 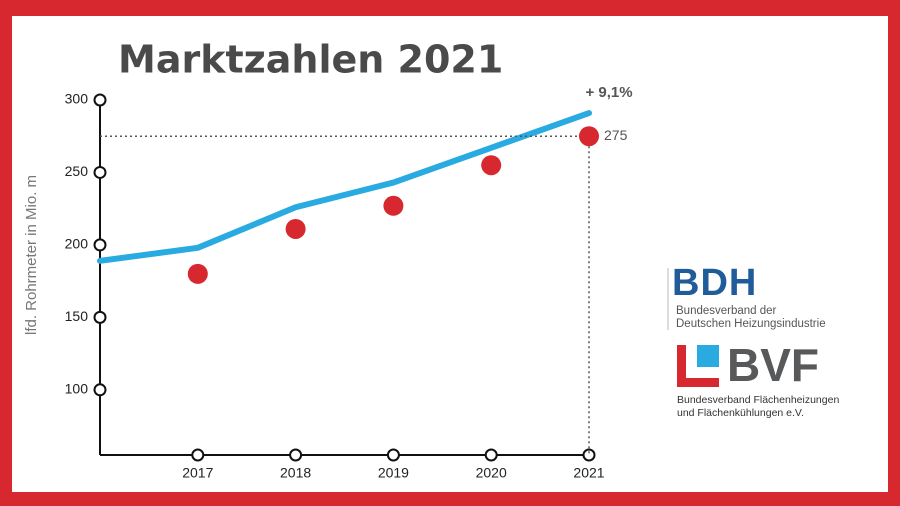 What do you see at coordinates (758, 400) in the screenshot?
I see `bvf-subtitle: Bundesverband Flächenheizungen` at bounding box center [758, 400].